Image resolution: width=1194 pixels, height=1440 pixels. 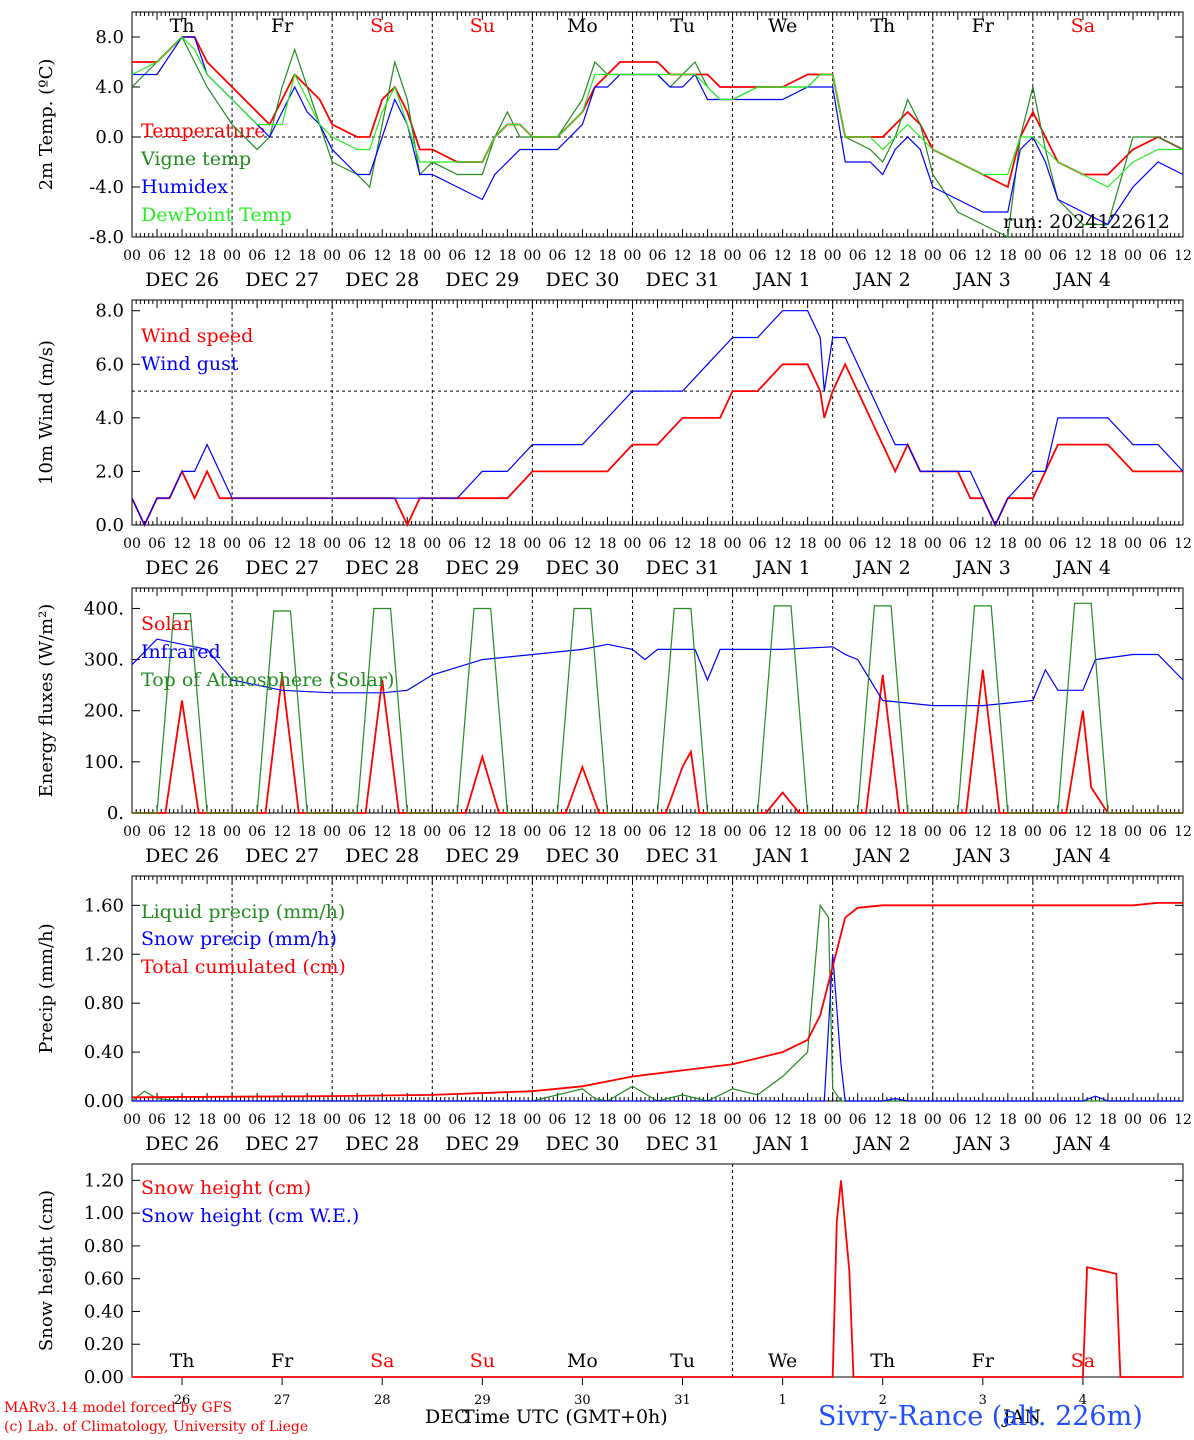 What do you see at coordinates (104, 1246) in the screenshot?
I see `y-tick-label: 0.80` at bounding box center [104, 1246].